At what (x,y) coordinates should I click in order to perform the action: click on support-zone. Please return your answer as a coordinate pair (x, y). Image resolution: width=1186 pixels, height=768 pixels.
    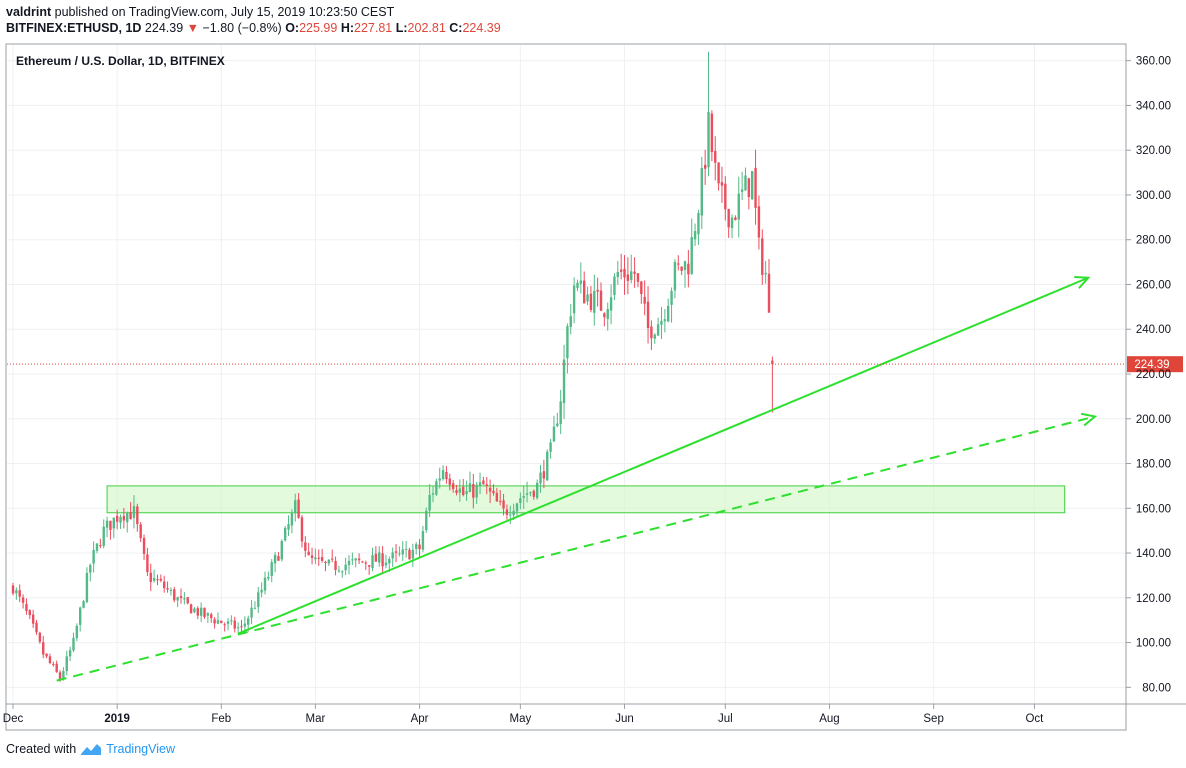
    Looking at the image, I should click on (586, 499).